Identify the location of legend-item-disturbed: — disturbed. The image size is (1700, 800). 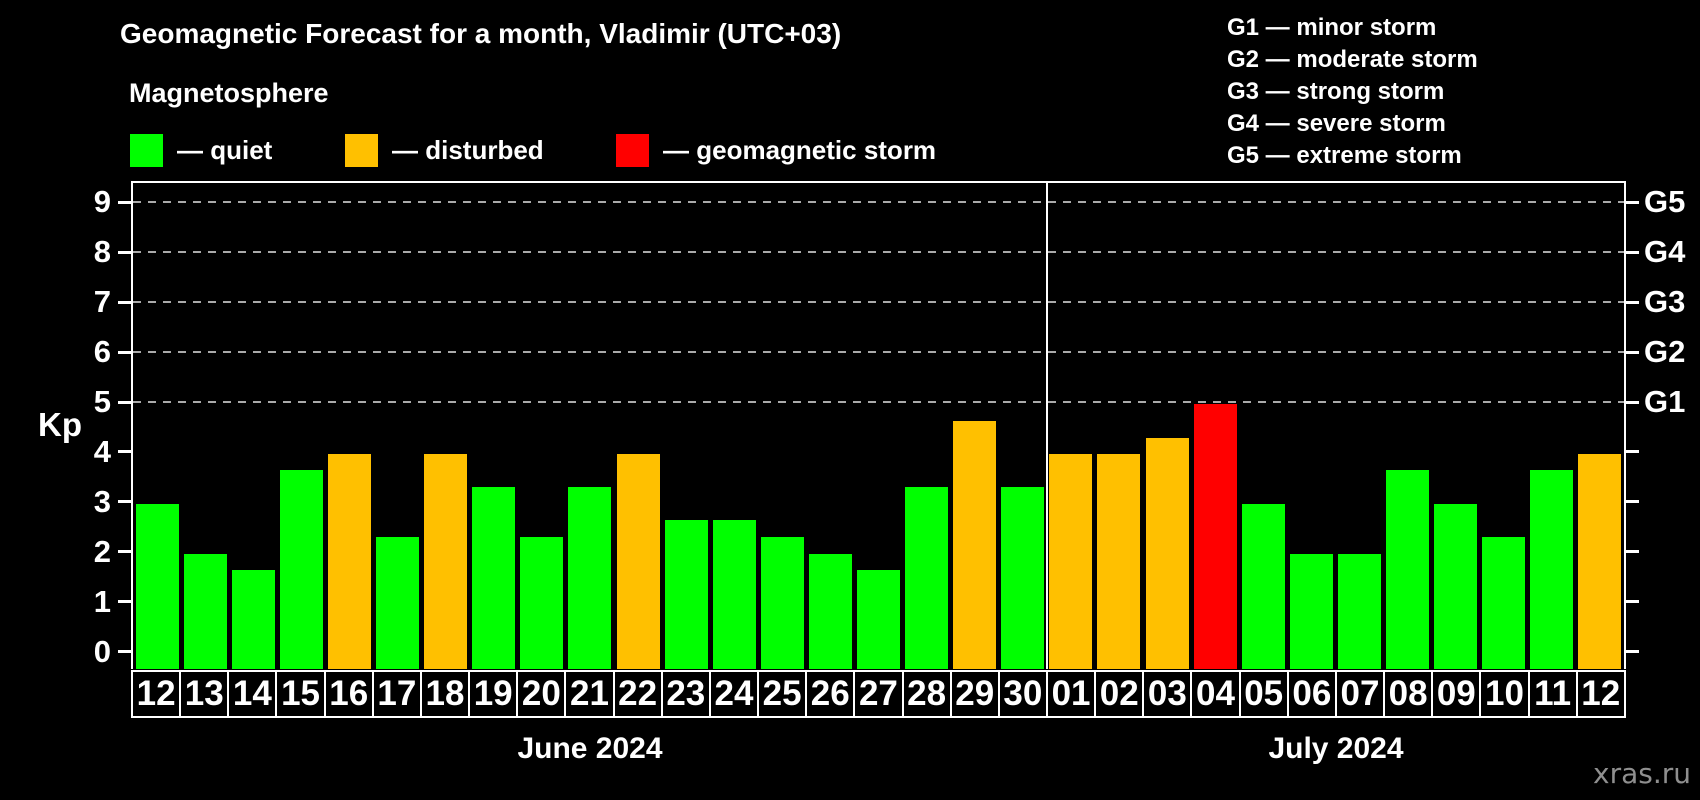
(444, 150).